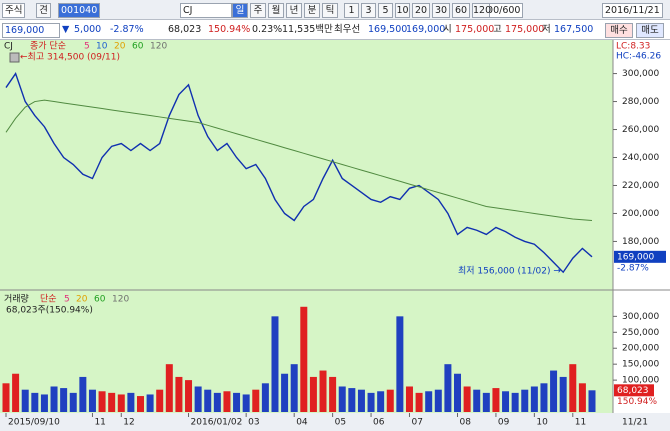 The width and height of the screenshot is (670, 431). What do you see at coordinates (385, 10) in the screenshot?
I see `interval-button: 5` at bounding box center [385, 10].